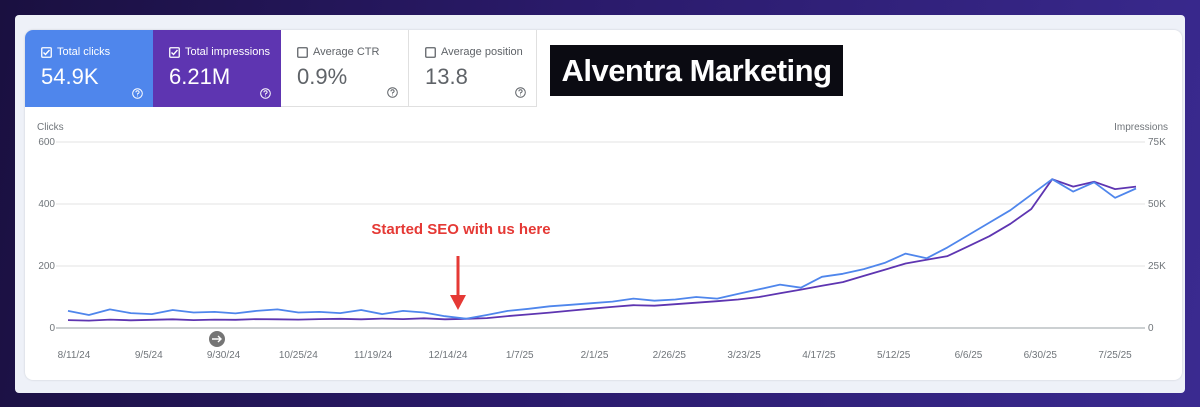  I want to click on y2-tick-label: 0, so click(1151, 328).